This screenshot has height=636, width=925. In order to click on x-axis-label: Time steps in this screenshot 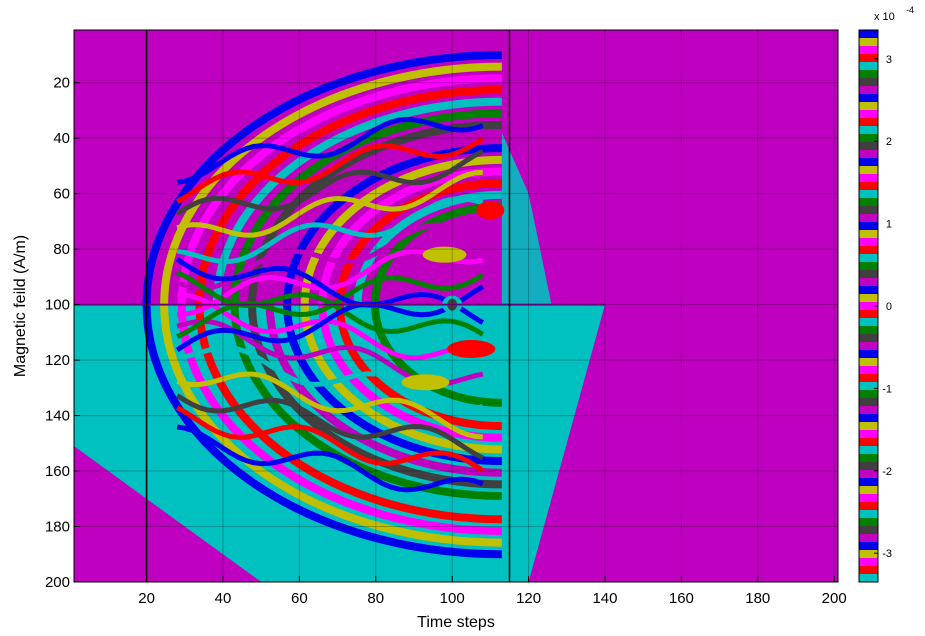, I will do `click(456, 622)`.